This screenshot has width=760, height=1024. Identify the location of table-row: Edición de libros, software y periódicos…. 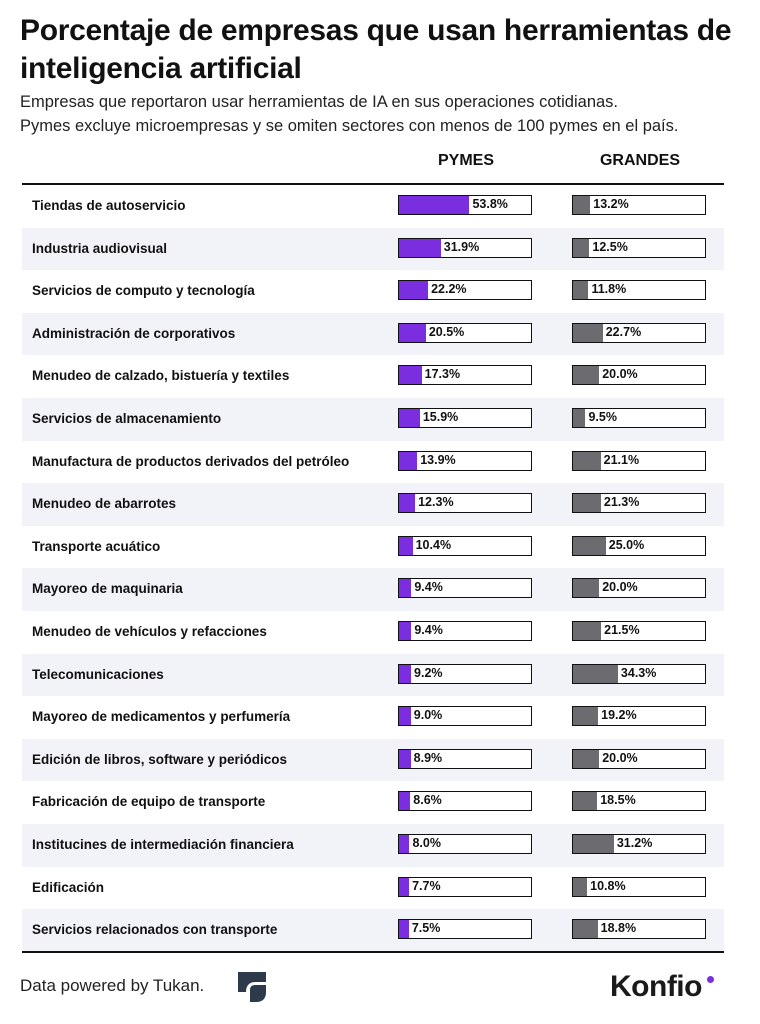
(373, 760).